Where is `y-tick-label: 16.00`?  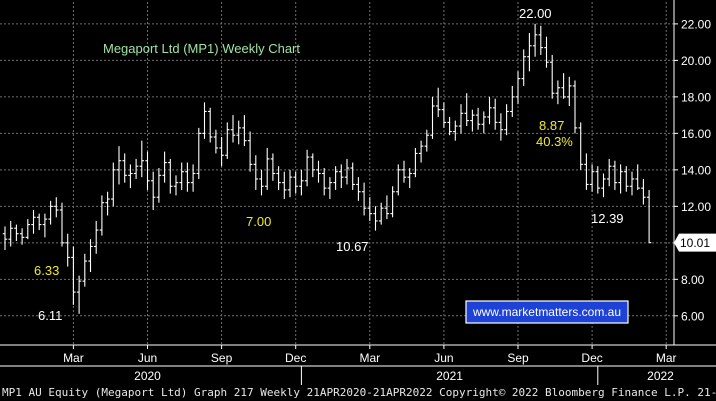 y-tick-label: 16.00 is located at coordinates (696, 134).